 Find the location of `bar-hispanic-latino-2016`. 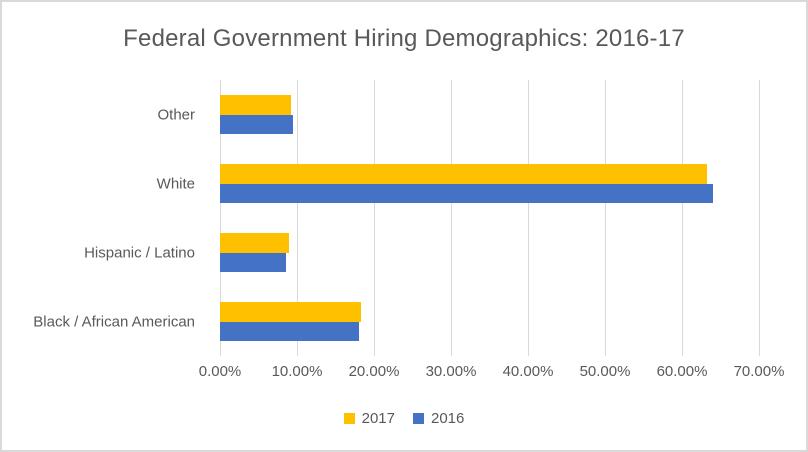

bar-hispanic-latino-2016 is located at coordinates (253, 262).